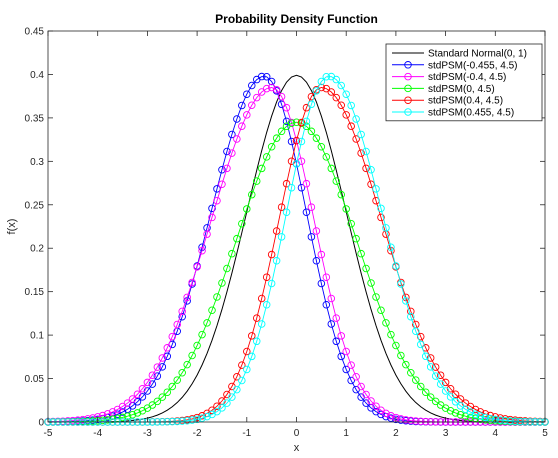 The image size is (558, 458). What do you see at coordinates (408, 88) in the screenshot?
I see `legend-marker` at bounding box center [408, 88].